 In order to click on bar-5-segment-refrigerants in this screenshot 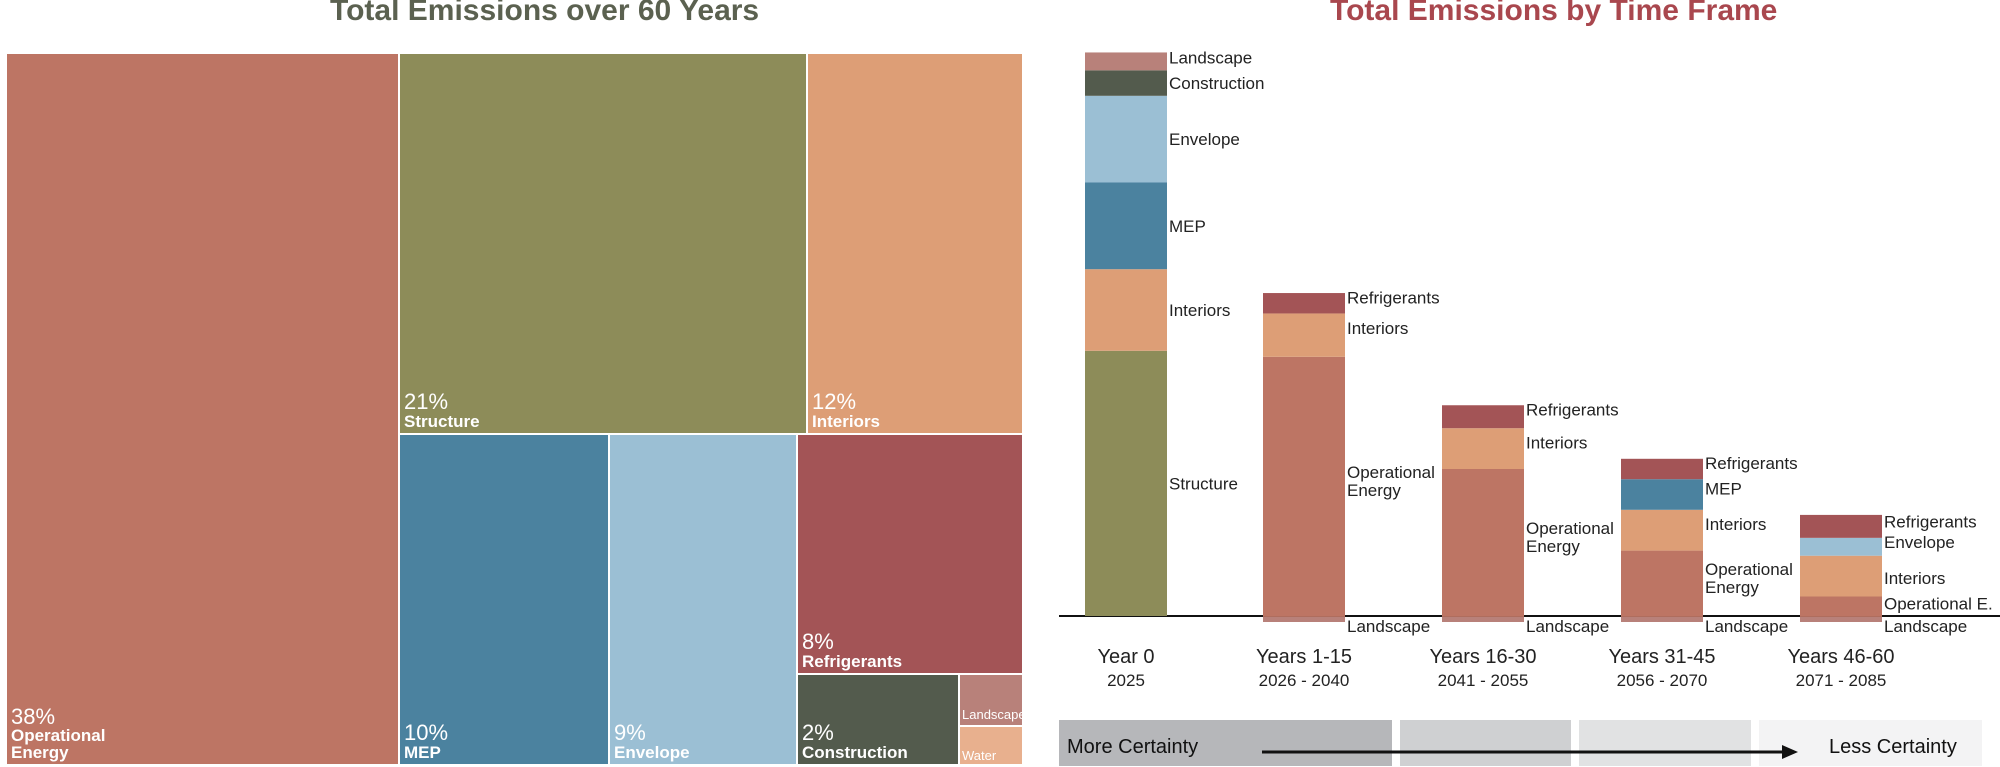, I will do `click(1841, 526)`.